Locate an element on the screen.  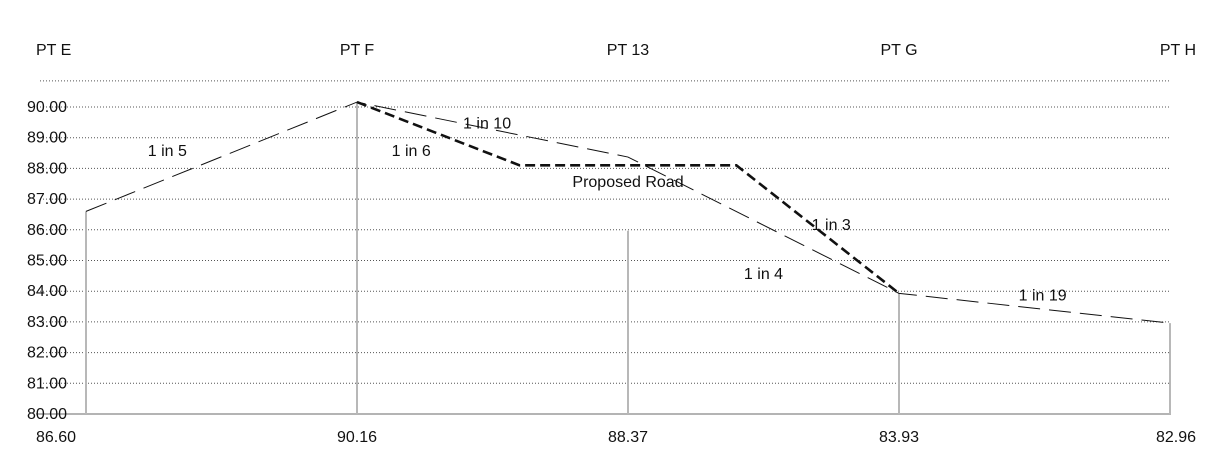
y-tick-label: 88.00 is located at coordinates (47, 168).